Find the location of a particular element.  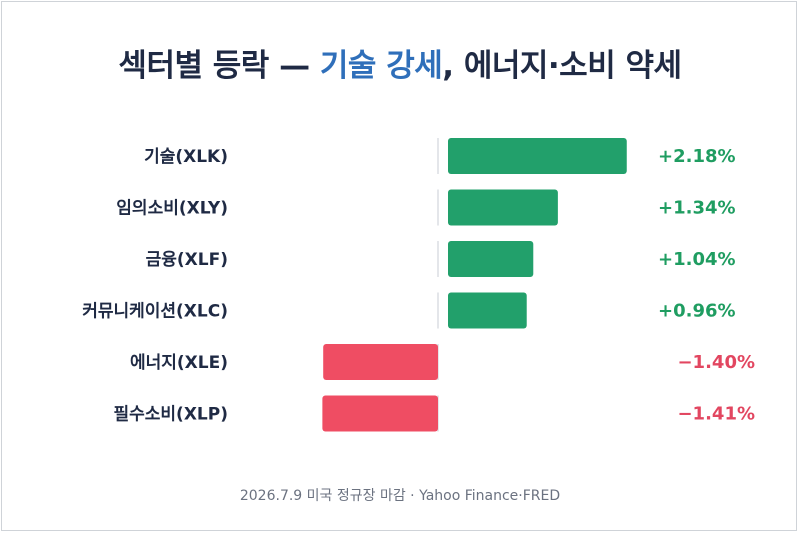

title-accent: 기술 강세 is located at coordinates (381, 66).